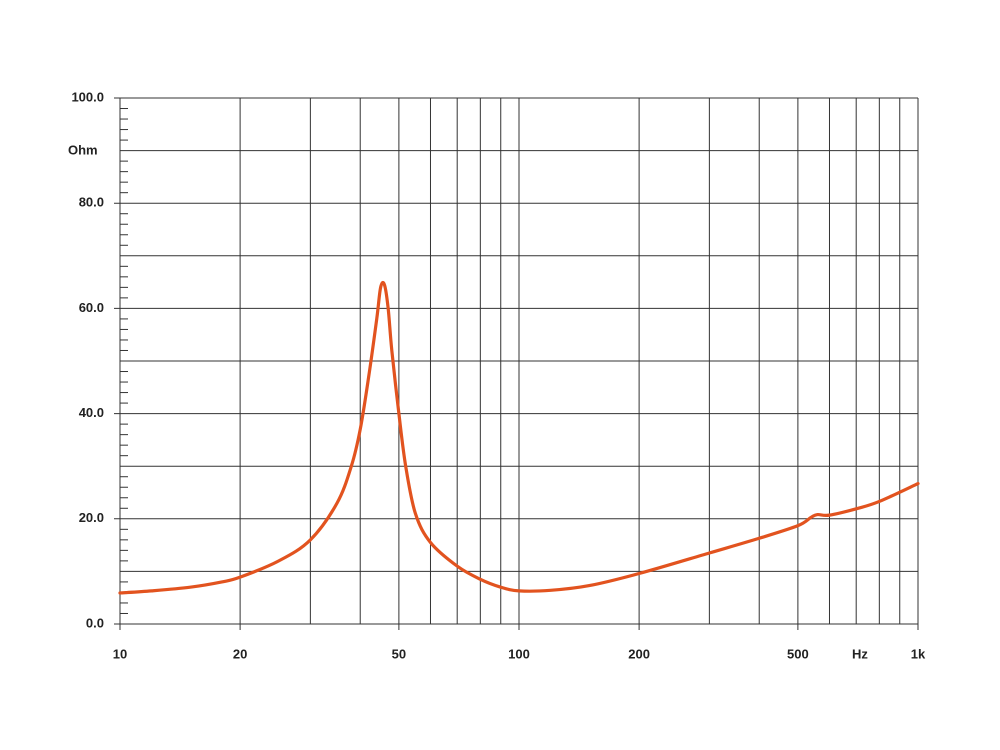  Describe the element at coordinates (91, 307) in the screenshot. I see `y-tick-label: 60.0` at that location.